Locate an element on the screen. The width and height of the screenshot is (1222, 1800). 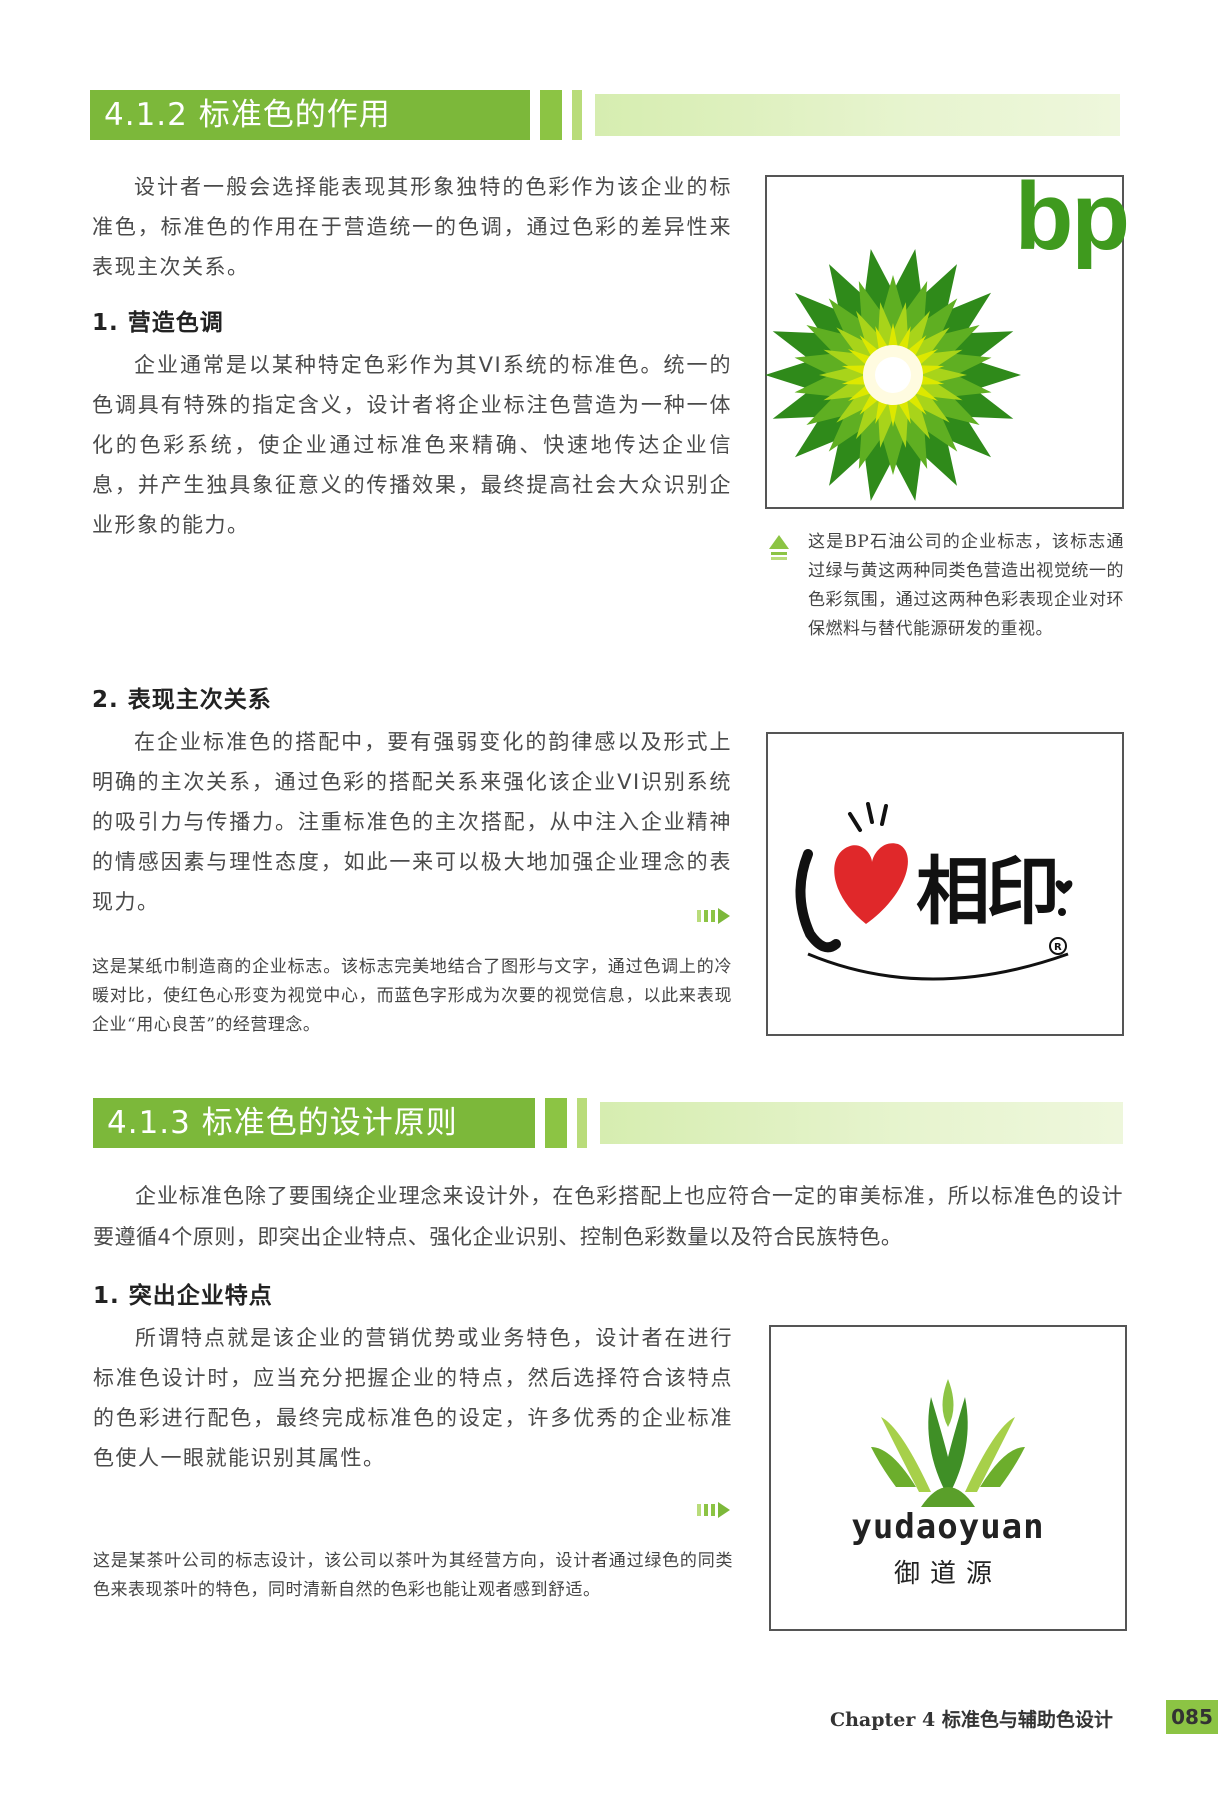
footer-chapter-title: Chapter 4 标准色与辅助色设计 is located at coordinates (971, 1720).